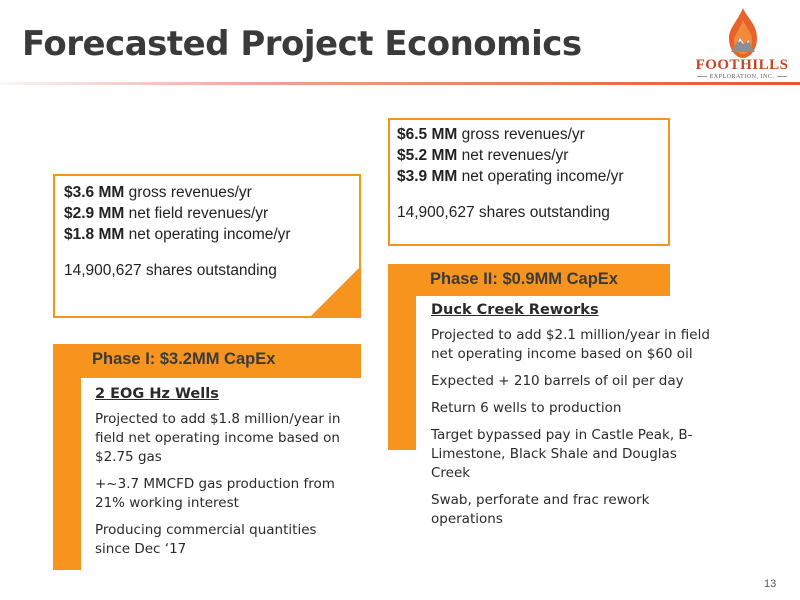 The height and width of the screenshot is (600, 800). What do you see at coordinates (742, 65) in the screenshot?
I see `logo-wordmark: FOOTHILLS` at bounding box center [742, 65].